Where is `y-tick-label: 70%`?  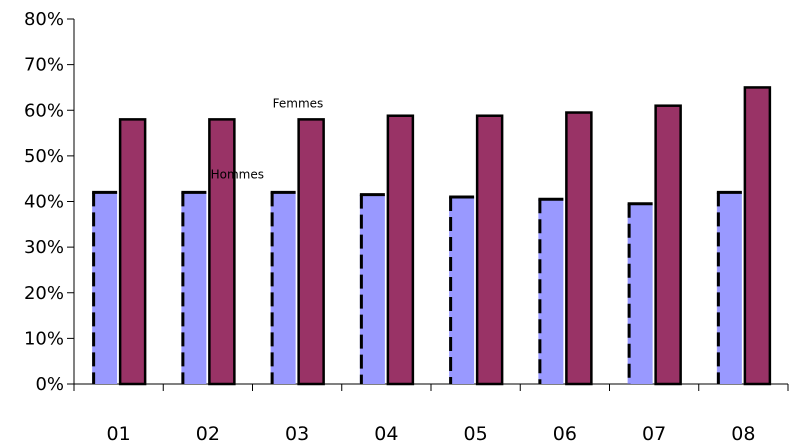
y-tick-label: 70% is located at coordinates (44, 65).